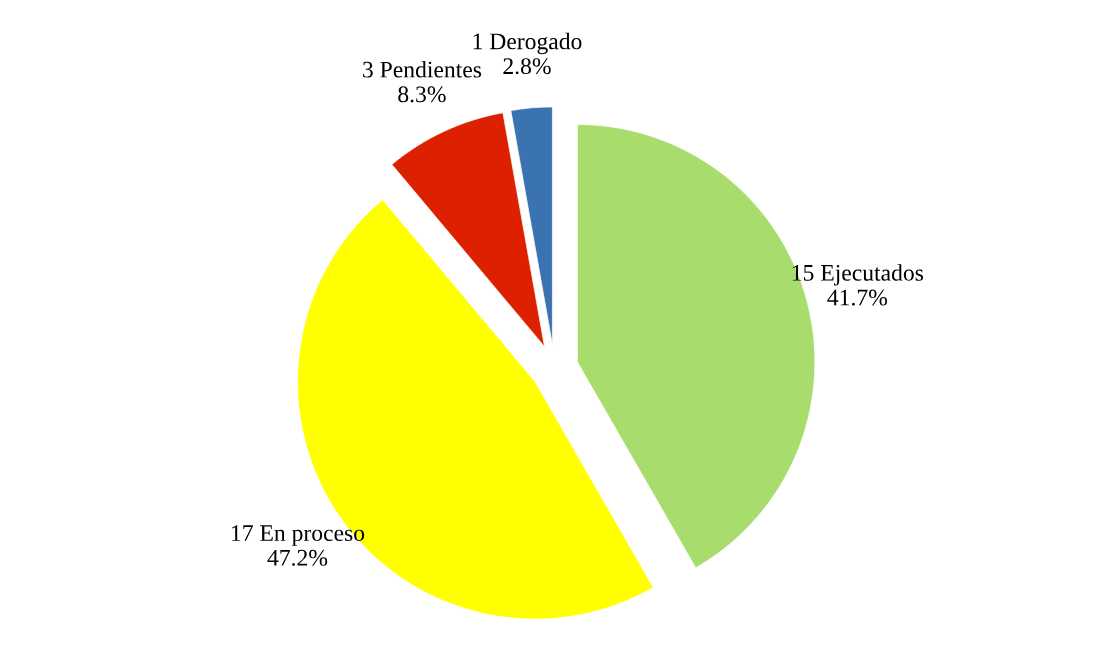 The height and width of the screenshot is (653, 1109). Describe the element at coordinates (297, 557) in the screenshot. I see `data-label: 47.2%` at that location.